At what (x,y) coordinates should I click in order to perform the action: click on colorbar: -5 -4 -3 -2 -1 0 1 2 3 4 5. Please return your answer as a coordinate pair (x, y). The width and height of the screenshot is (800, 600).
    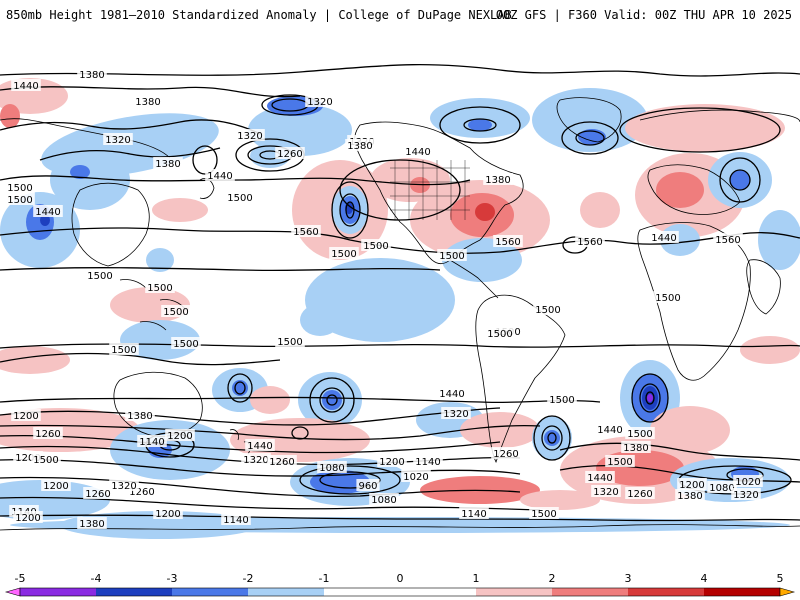
    Looking at the image, I should click on (400, 584).